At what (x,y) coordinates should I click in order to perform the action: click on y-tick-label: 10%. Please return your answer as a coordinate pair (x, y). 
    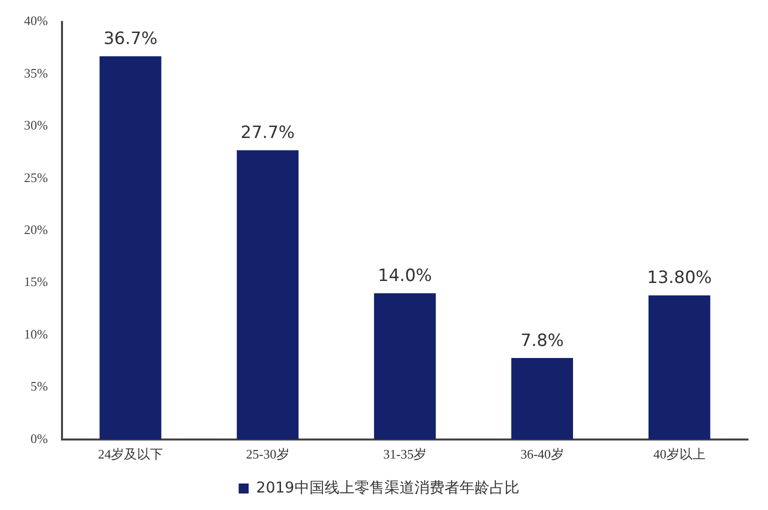
    Looking at the image, I should click on (36, 334).